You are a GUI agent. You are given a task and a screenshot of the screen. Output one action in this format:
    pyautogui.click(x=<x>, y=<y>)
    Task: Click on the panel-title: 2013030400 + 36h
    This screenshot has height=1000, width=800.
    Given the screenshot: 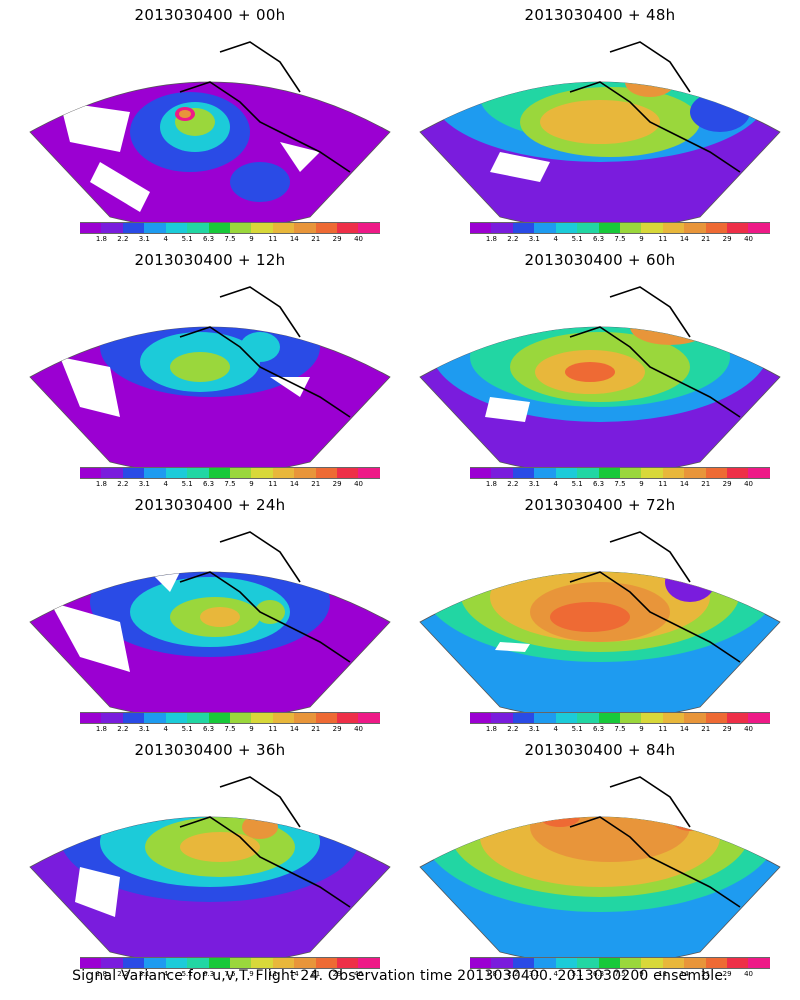 What is the action you would take?
    pyautogui.click(x=210, y=750)
    